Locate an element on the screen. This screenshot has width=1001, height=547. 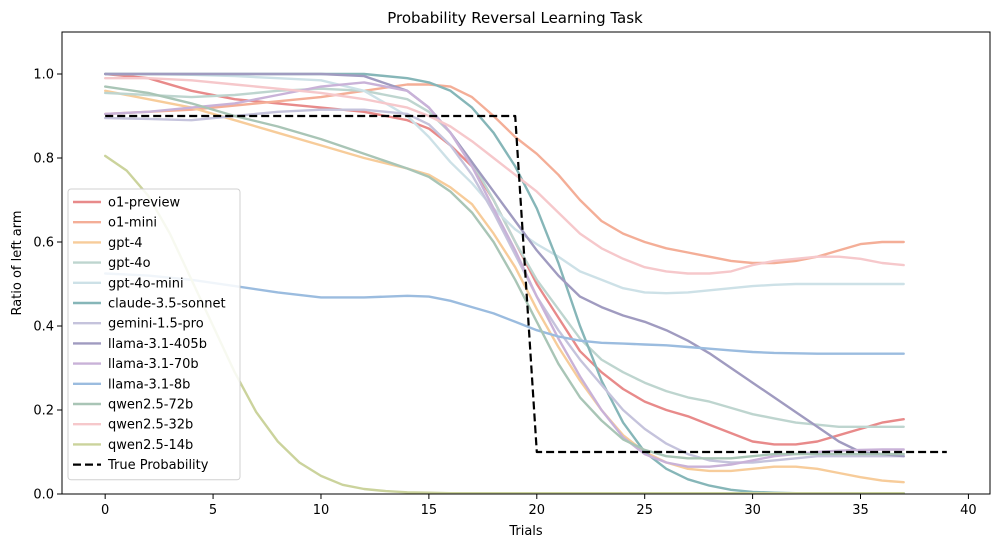
x-tick-label: 10 is located at coordinates (321, 510).